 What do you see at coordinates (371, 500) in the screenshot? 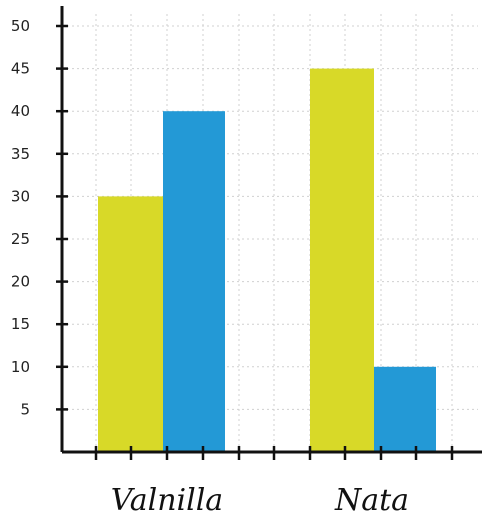
I see `x-category-label: Nata` at bounding box center [371, 500].